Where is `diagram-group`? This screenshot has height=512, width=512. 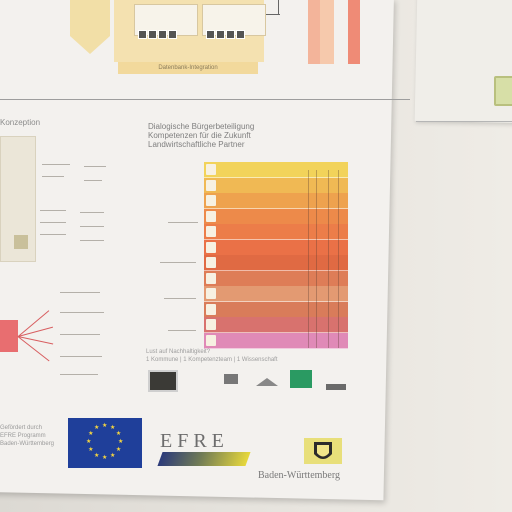
diagram-group is located at coordinates (190, 31).